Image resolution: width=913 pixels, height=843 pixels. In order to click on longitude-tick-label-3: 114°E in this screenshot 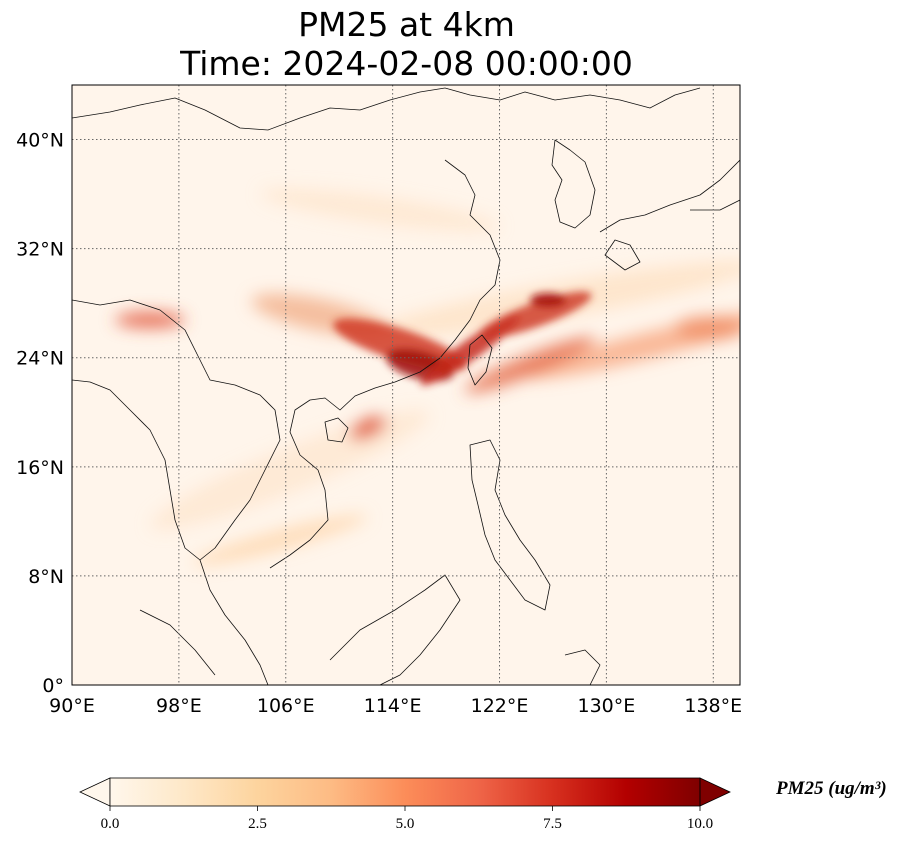, I will do `click(393, 706)`.